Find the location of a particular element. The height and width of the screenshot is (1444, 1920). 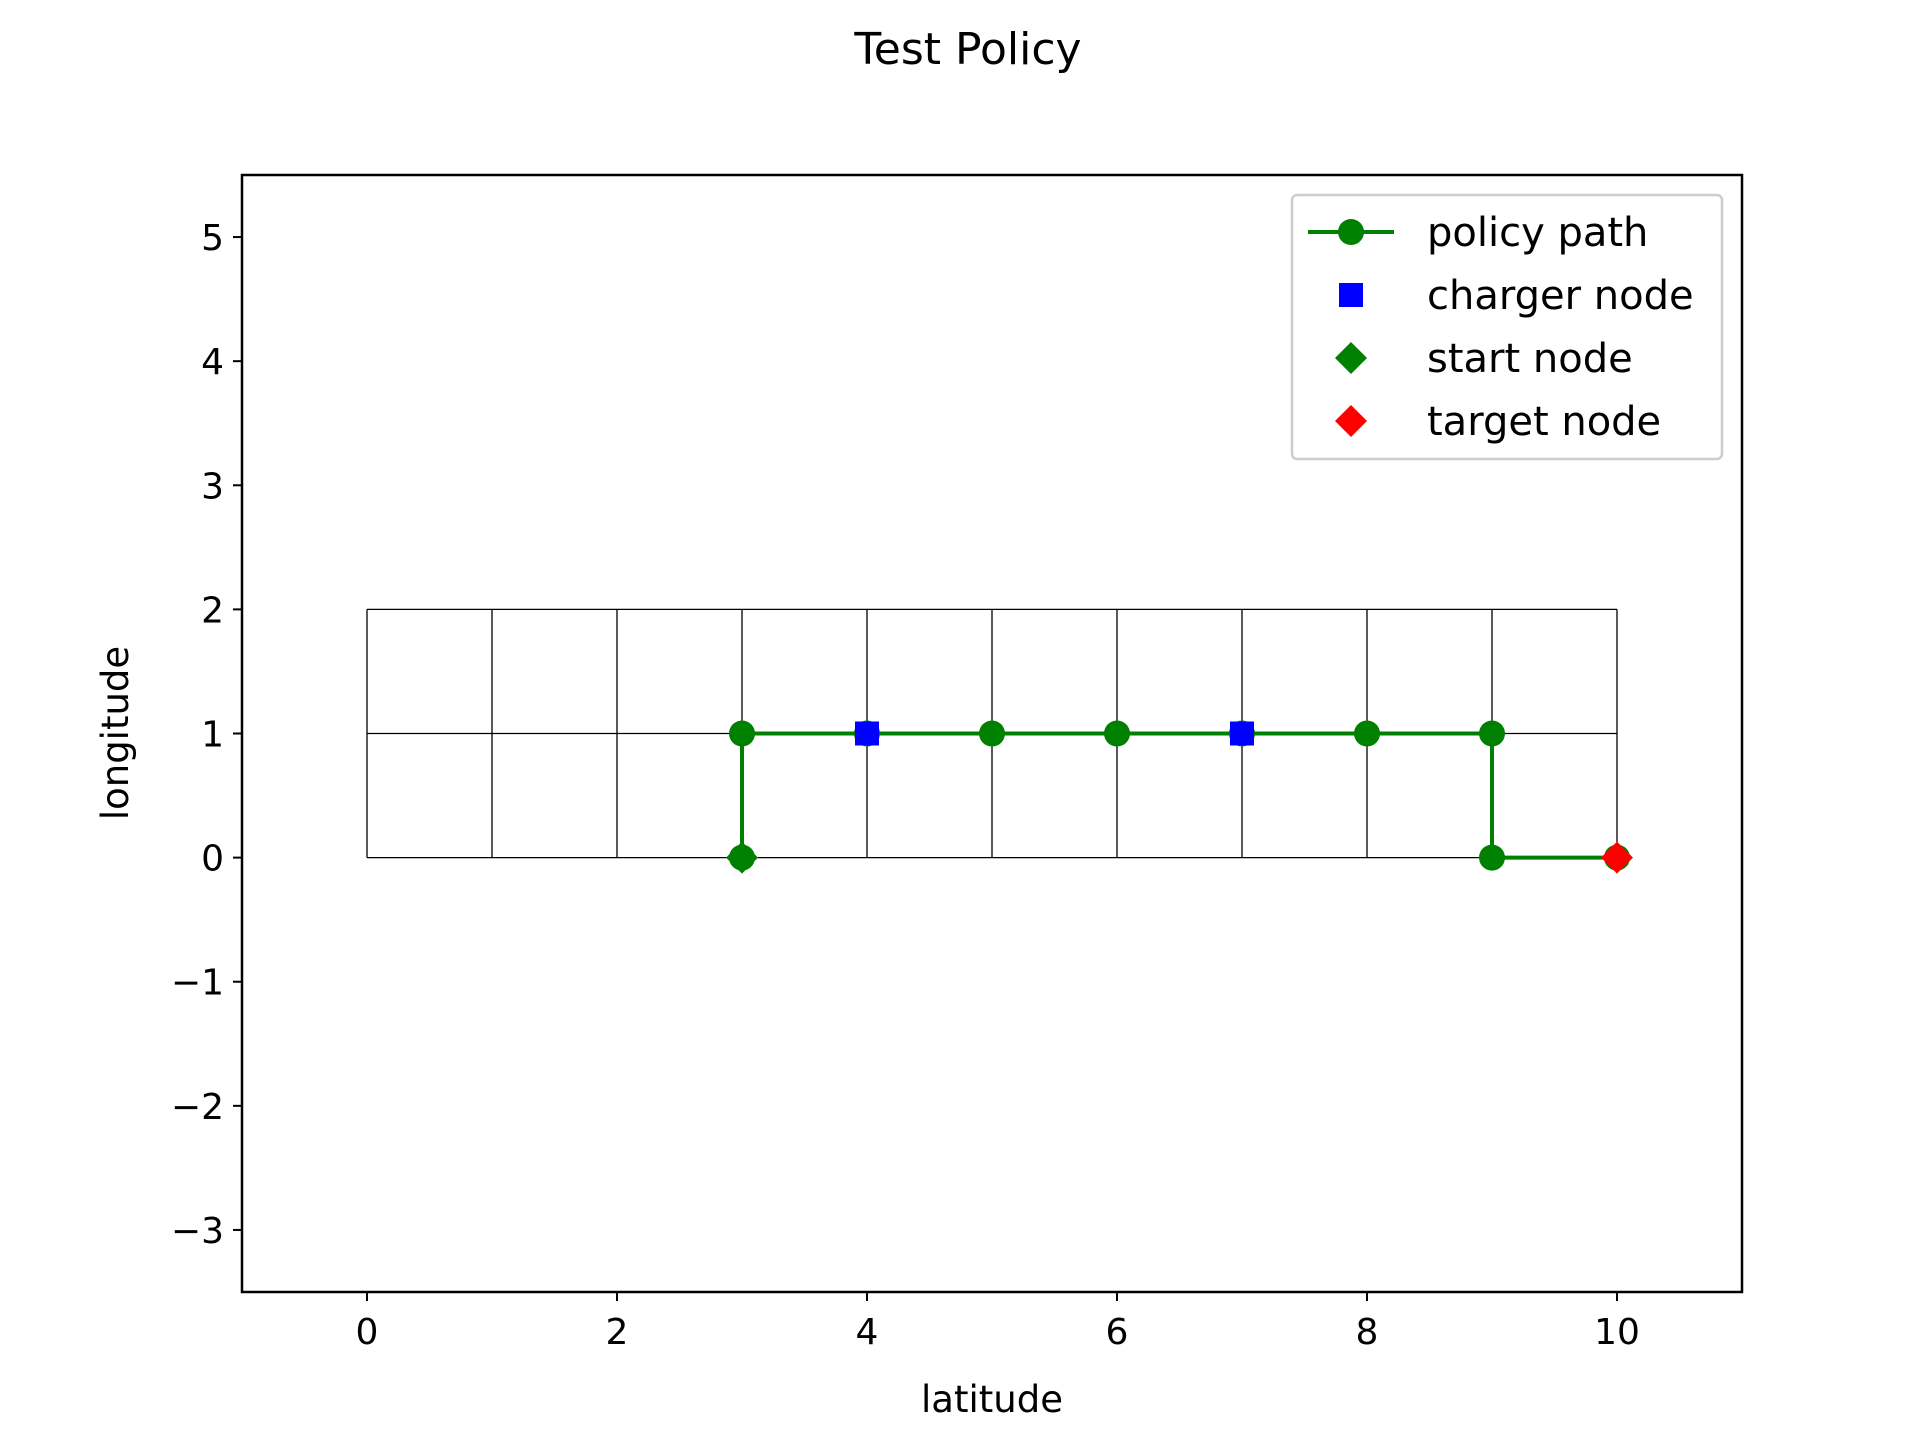

y-tick-label: 4 is located at coordinates (212, 362).